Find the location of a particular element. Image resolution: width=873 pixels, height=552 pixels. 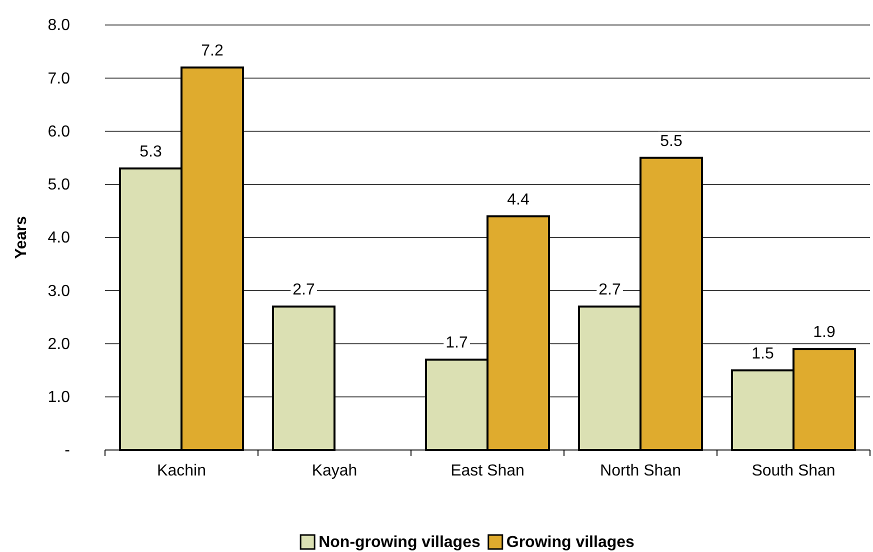

y-tick-label: 4.0 is located at coordinates (59, 238).